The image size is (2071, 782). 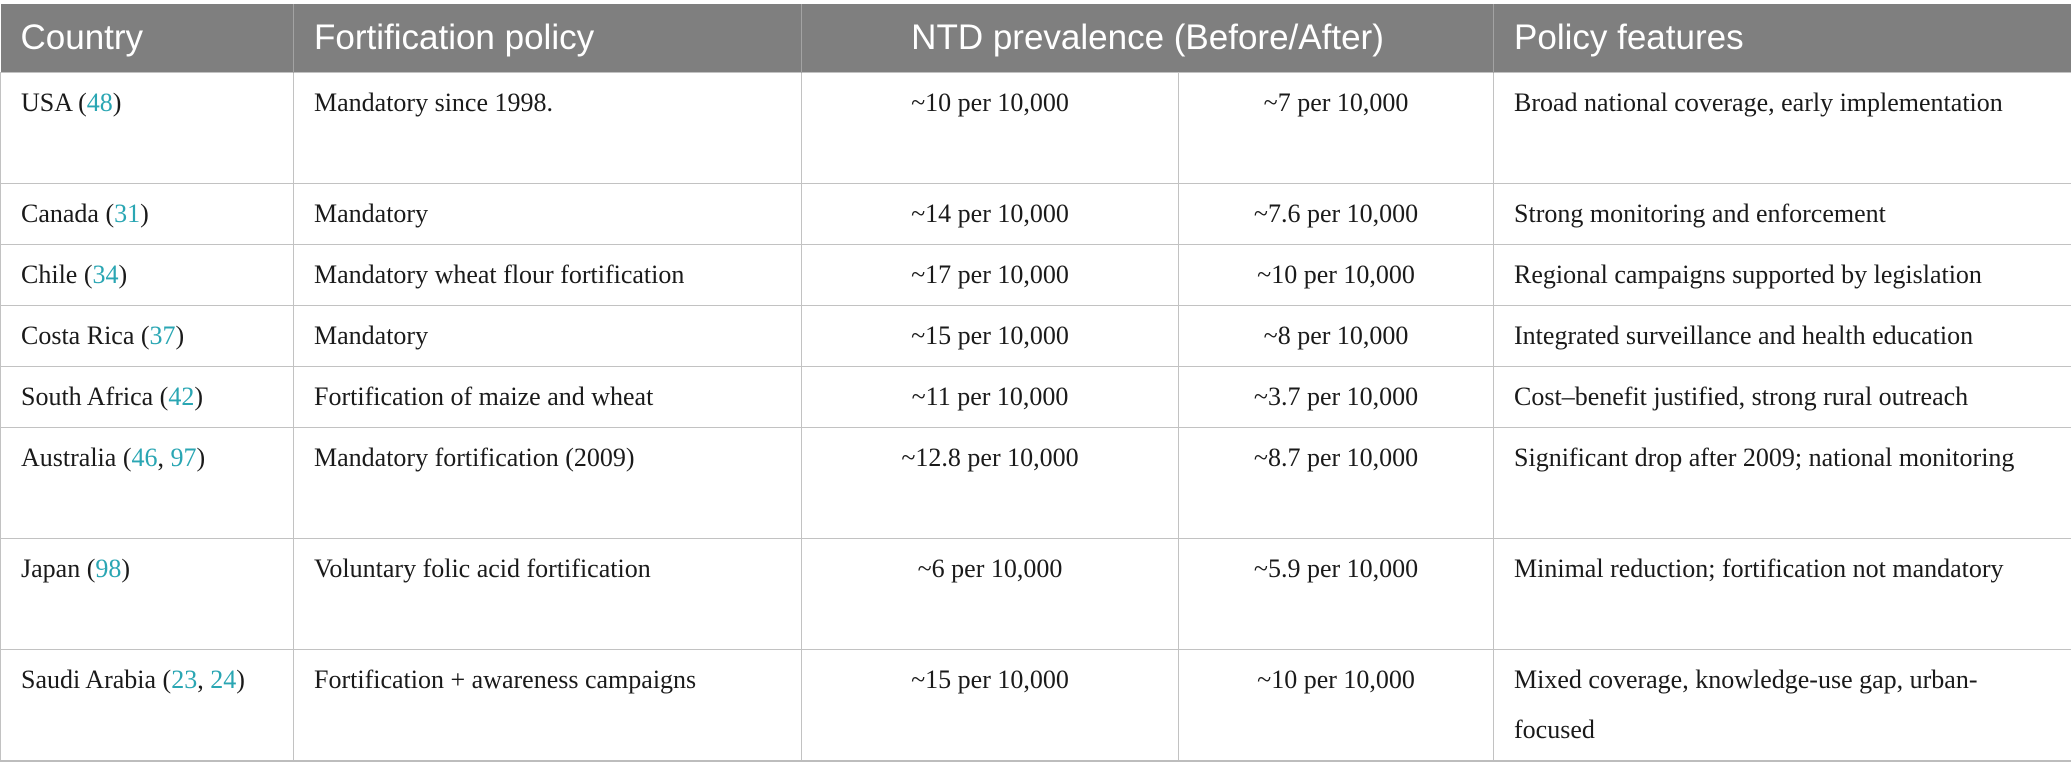 I want to click on country-name: Saudi Arabia, so click(x=89, y=679).